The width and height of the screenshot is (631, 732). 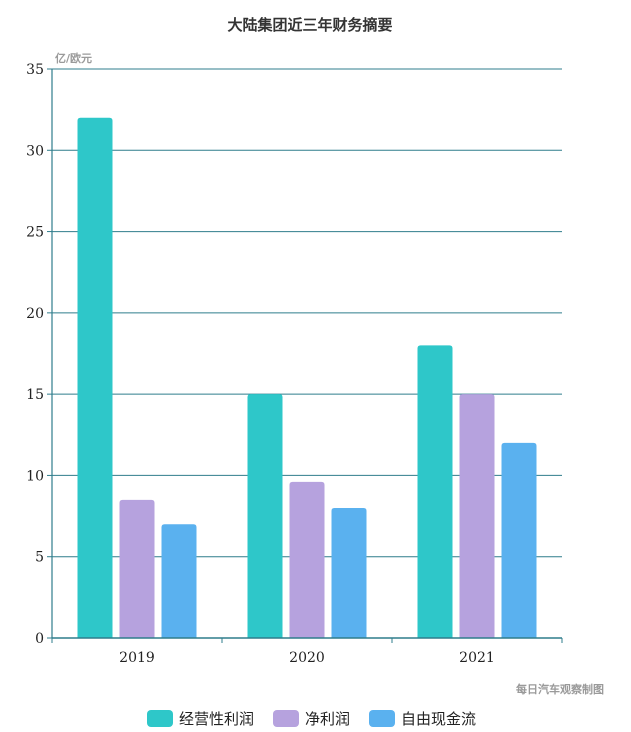 What do you see at coordinates (35, 395) in the screenshot?
I see `y-tick-label: 15` at bounding box center [35, 395].